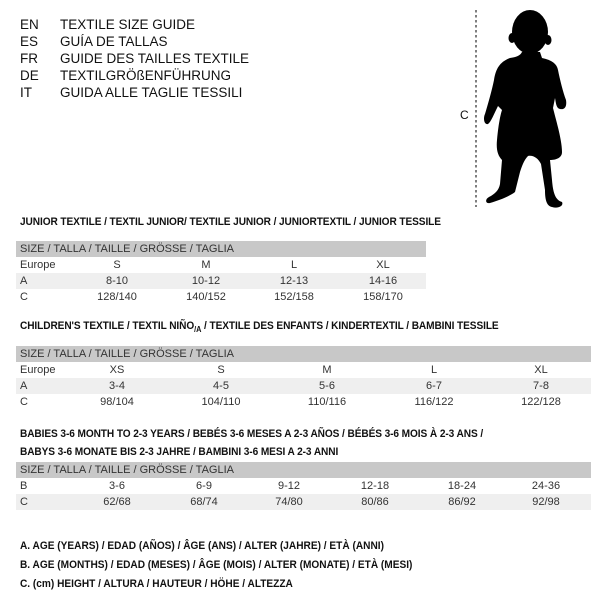 Image resolution: width=600 pixels, height=600 pixels. What do you see at coordinates (29, 75) in the screenshot?
I see `lang-code: DE` at bounding box center [29, 75].